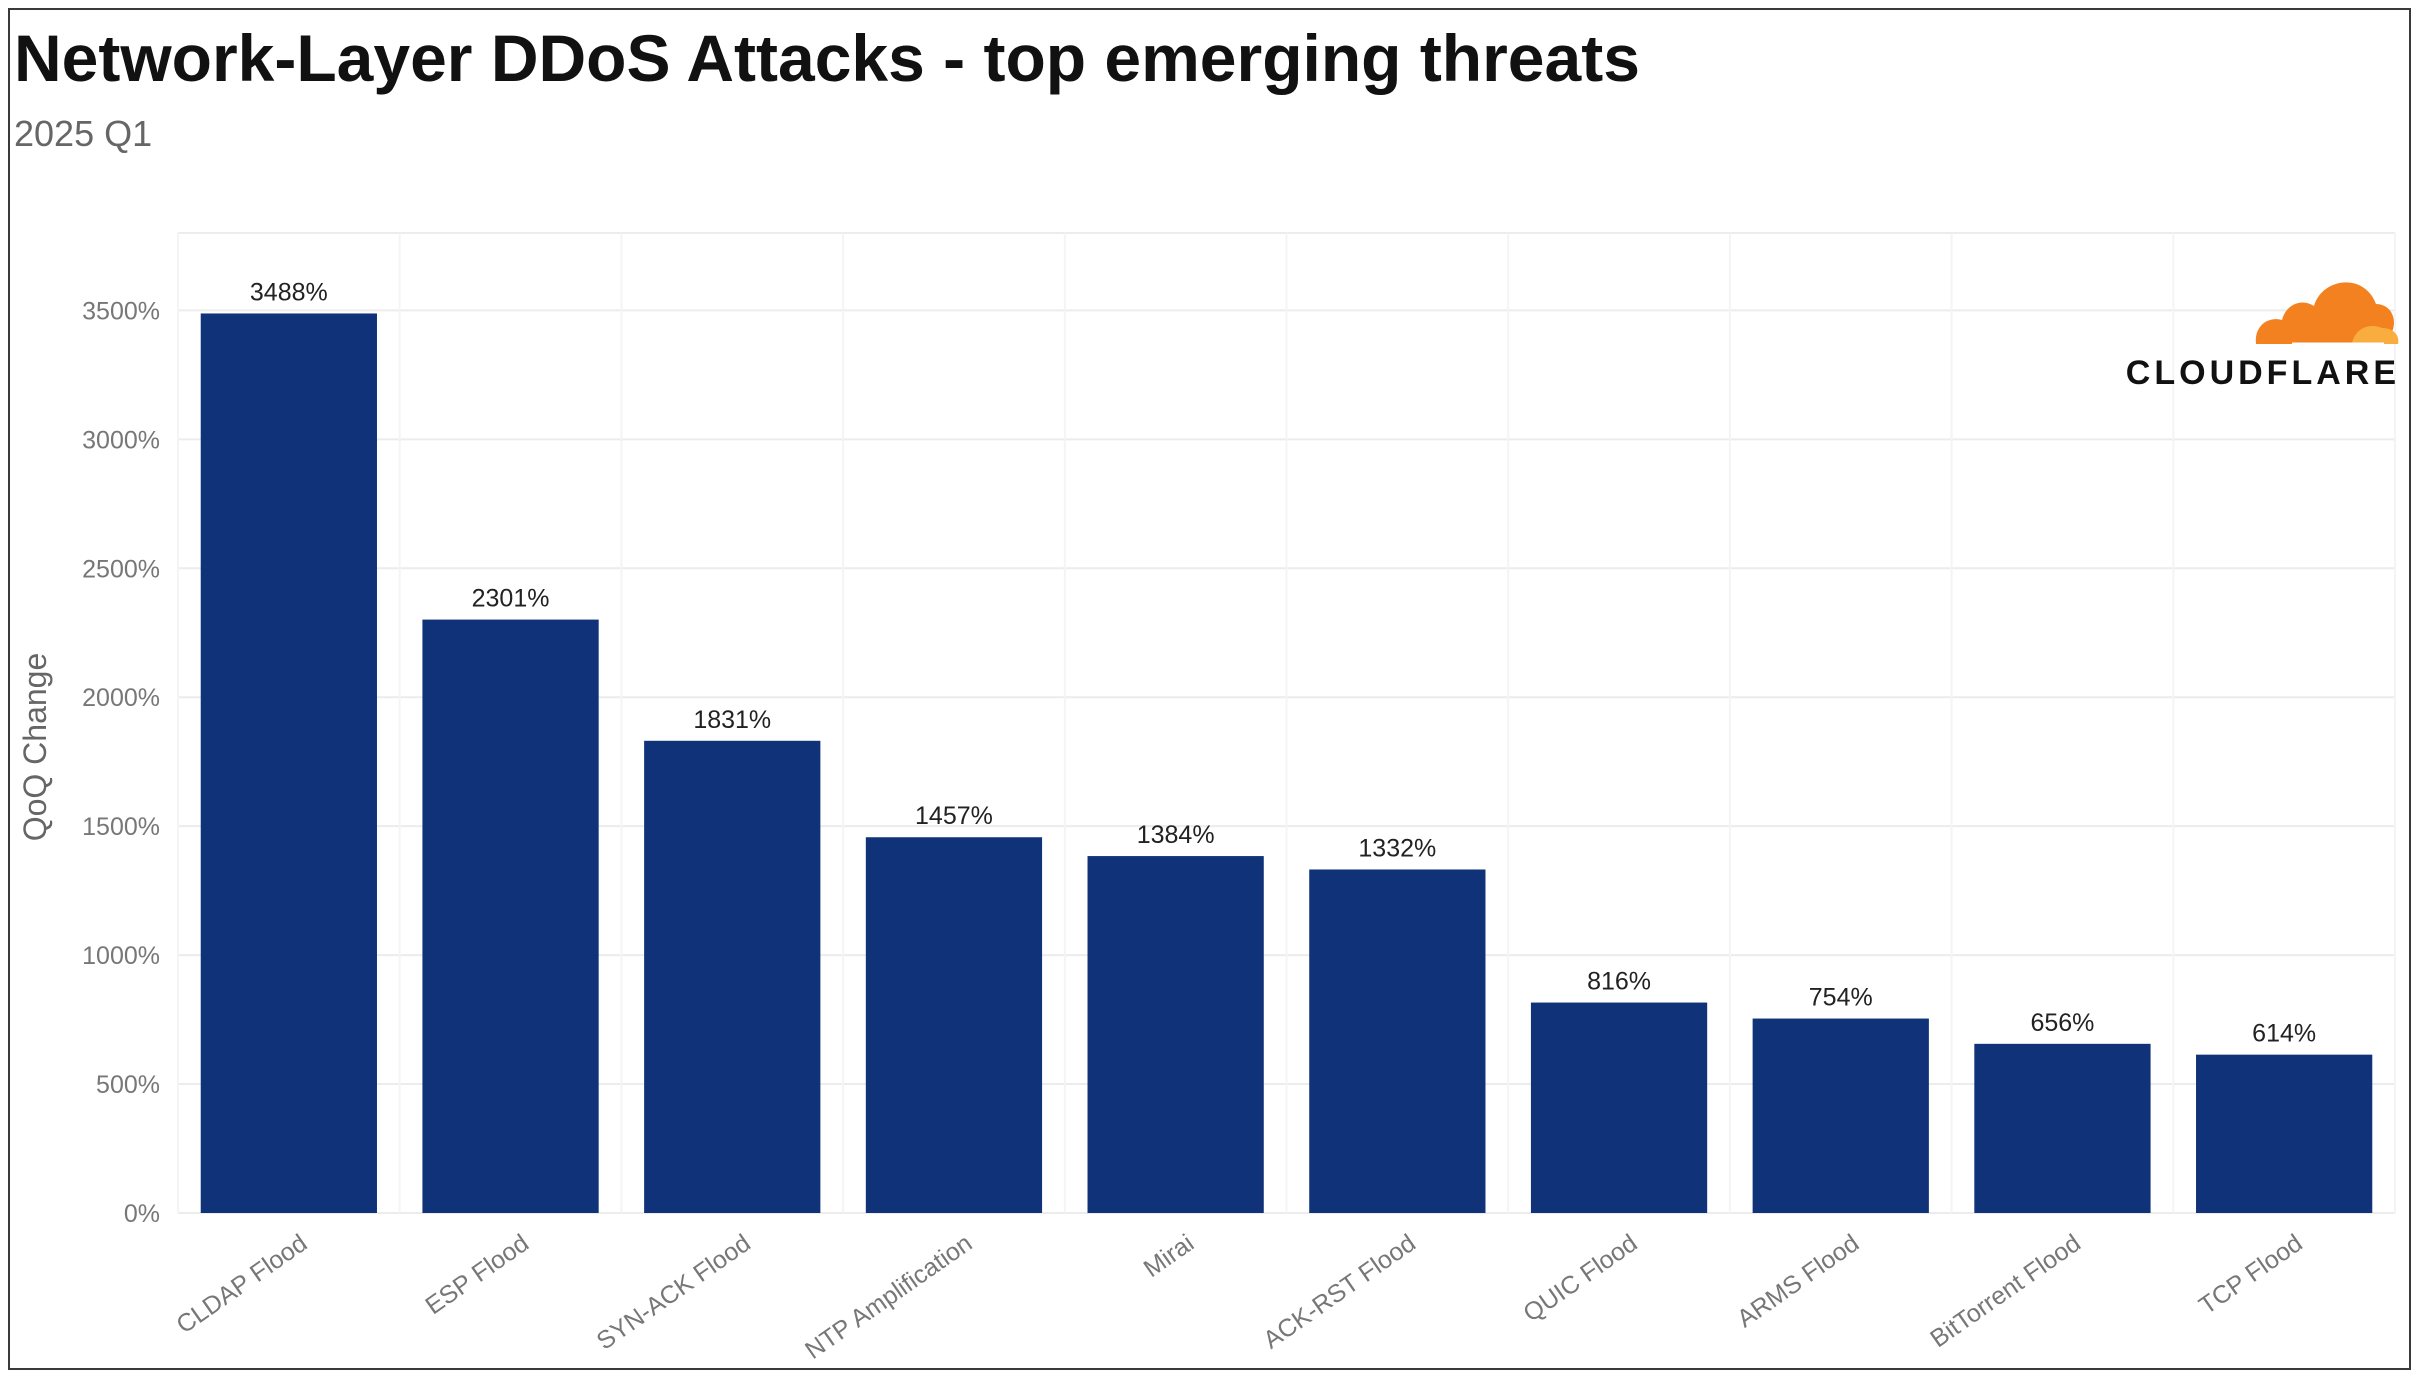 This screenshot has width=2421, height=1380. Describe the element at coordinates (121, 762) in the screenshot. I see `y-tick-labels: 0% 500% 1000% 1500% 2000% 2500% 3000% 3500%` at that location.